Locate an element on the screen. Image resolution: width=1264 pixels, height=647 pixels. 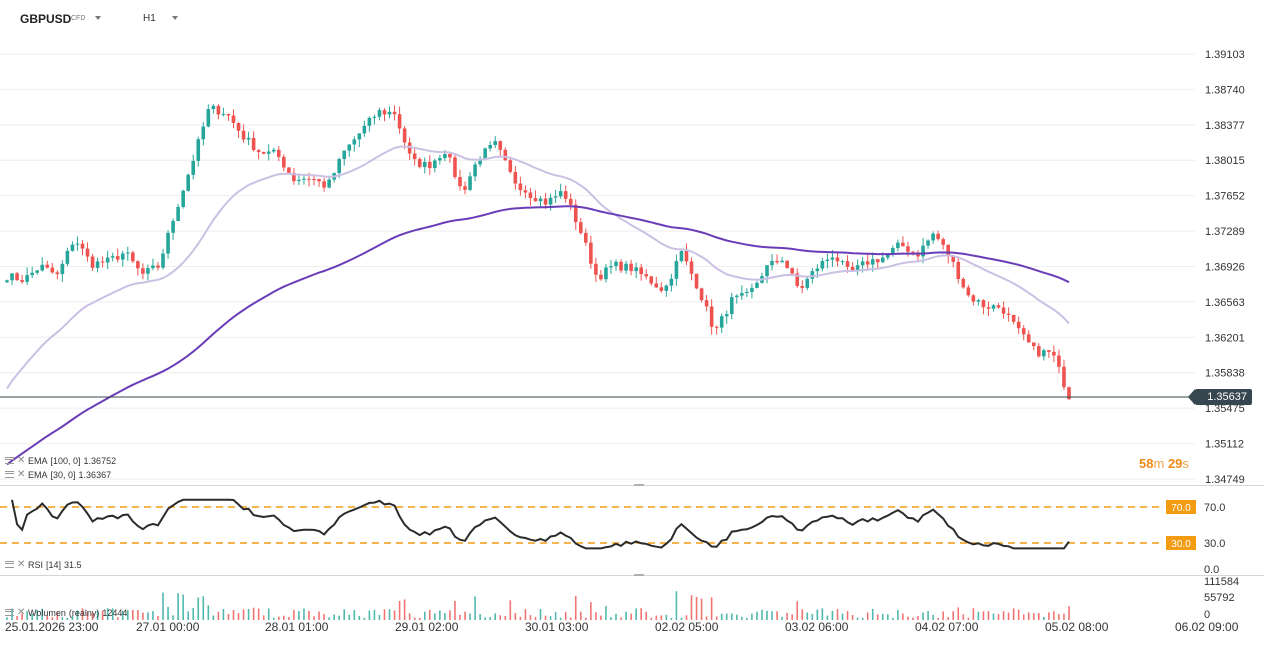
volume-axis-label: 111584 is located at coordinates (1221, 582).